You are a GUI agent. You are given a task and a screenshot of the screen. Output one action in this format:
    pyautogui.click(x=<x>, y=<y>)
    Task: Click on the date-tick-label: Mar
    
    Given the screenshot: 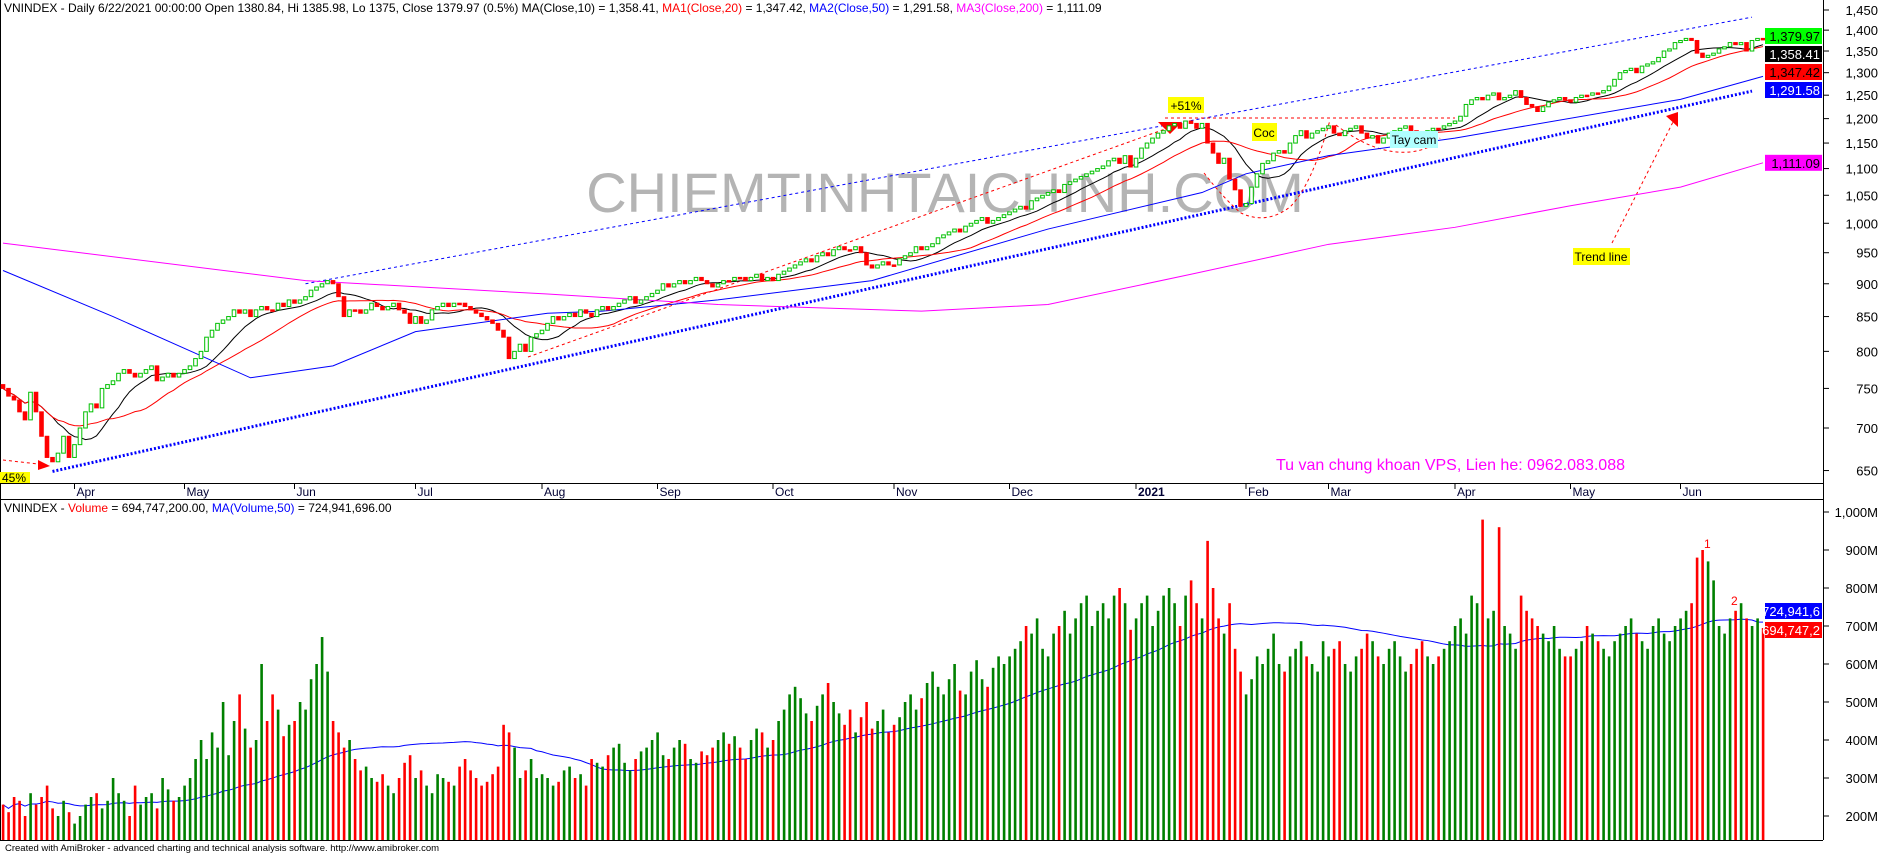 What is the action you would take?
    pyautogui.click(x=1341, y=492)
    